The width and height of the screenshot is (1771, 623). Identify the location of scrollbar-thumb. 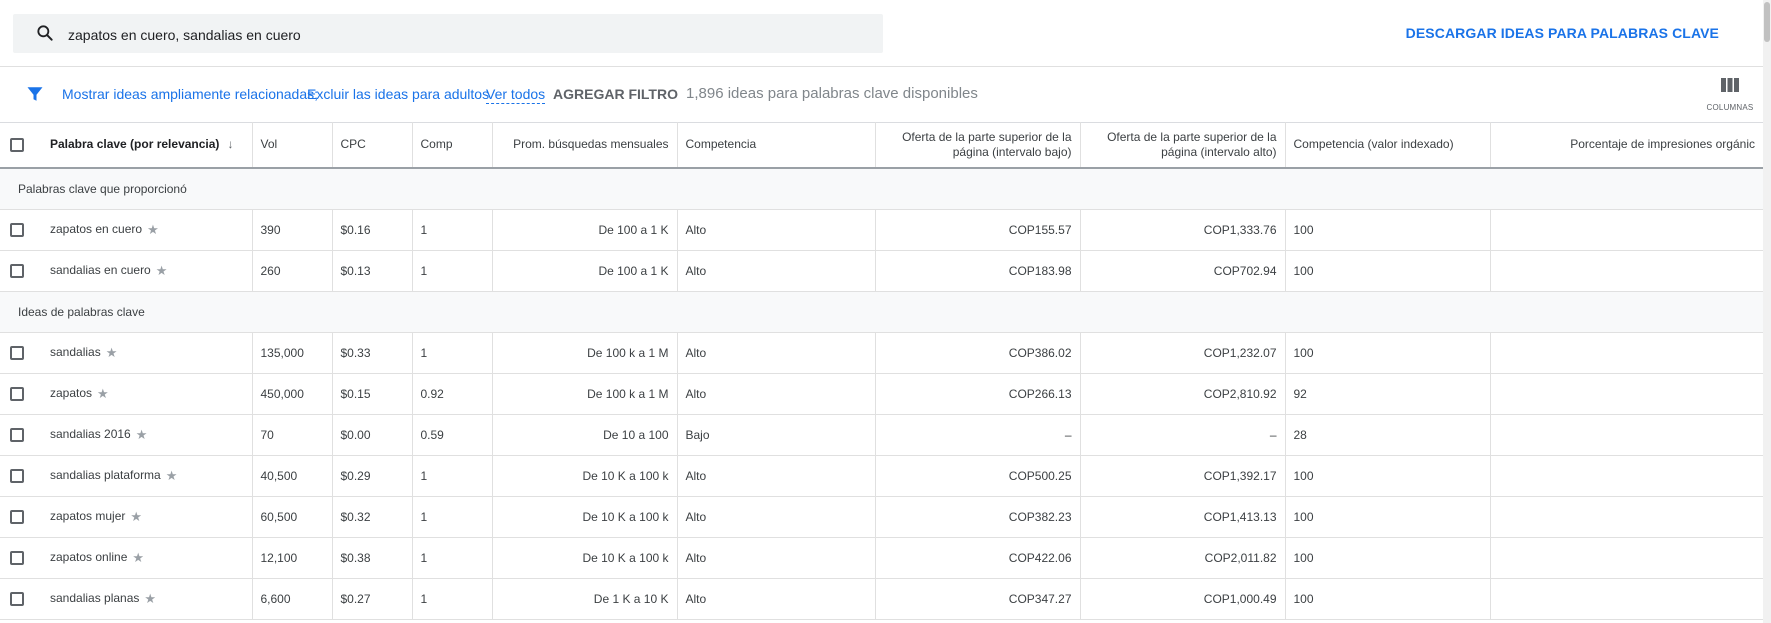
(1767, 22).